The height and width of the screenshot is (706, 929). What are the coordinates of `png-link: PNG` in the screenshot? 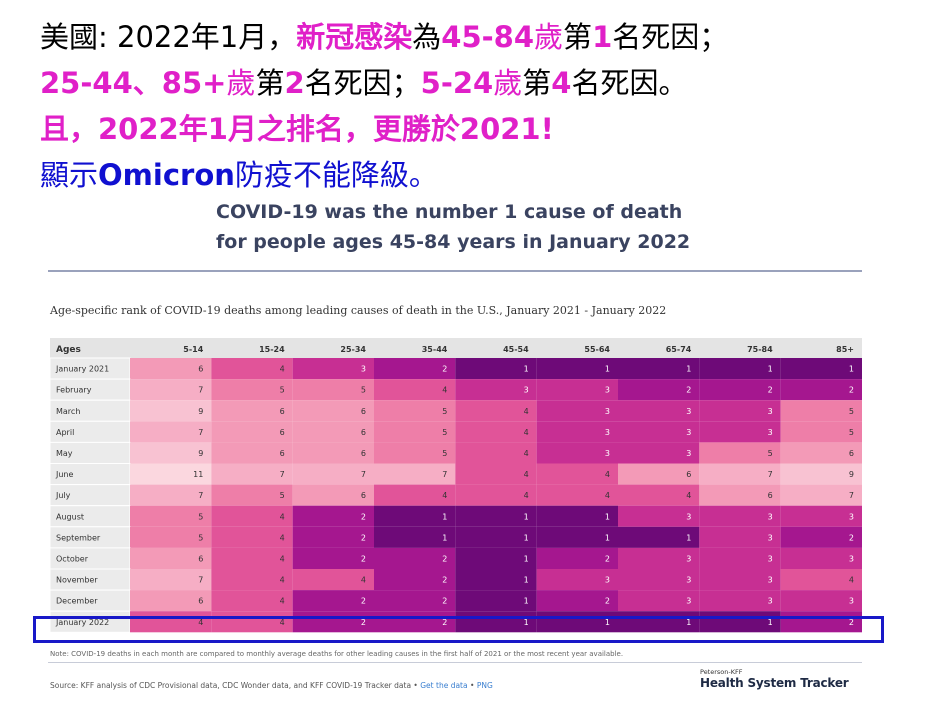 It's located at (484, 685).